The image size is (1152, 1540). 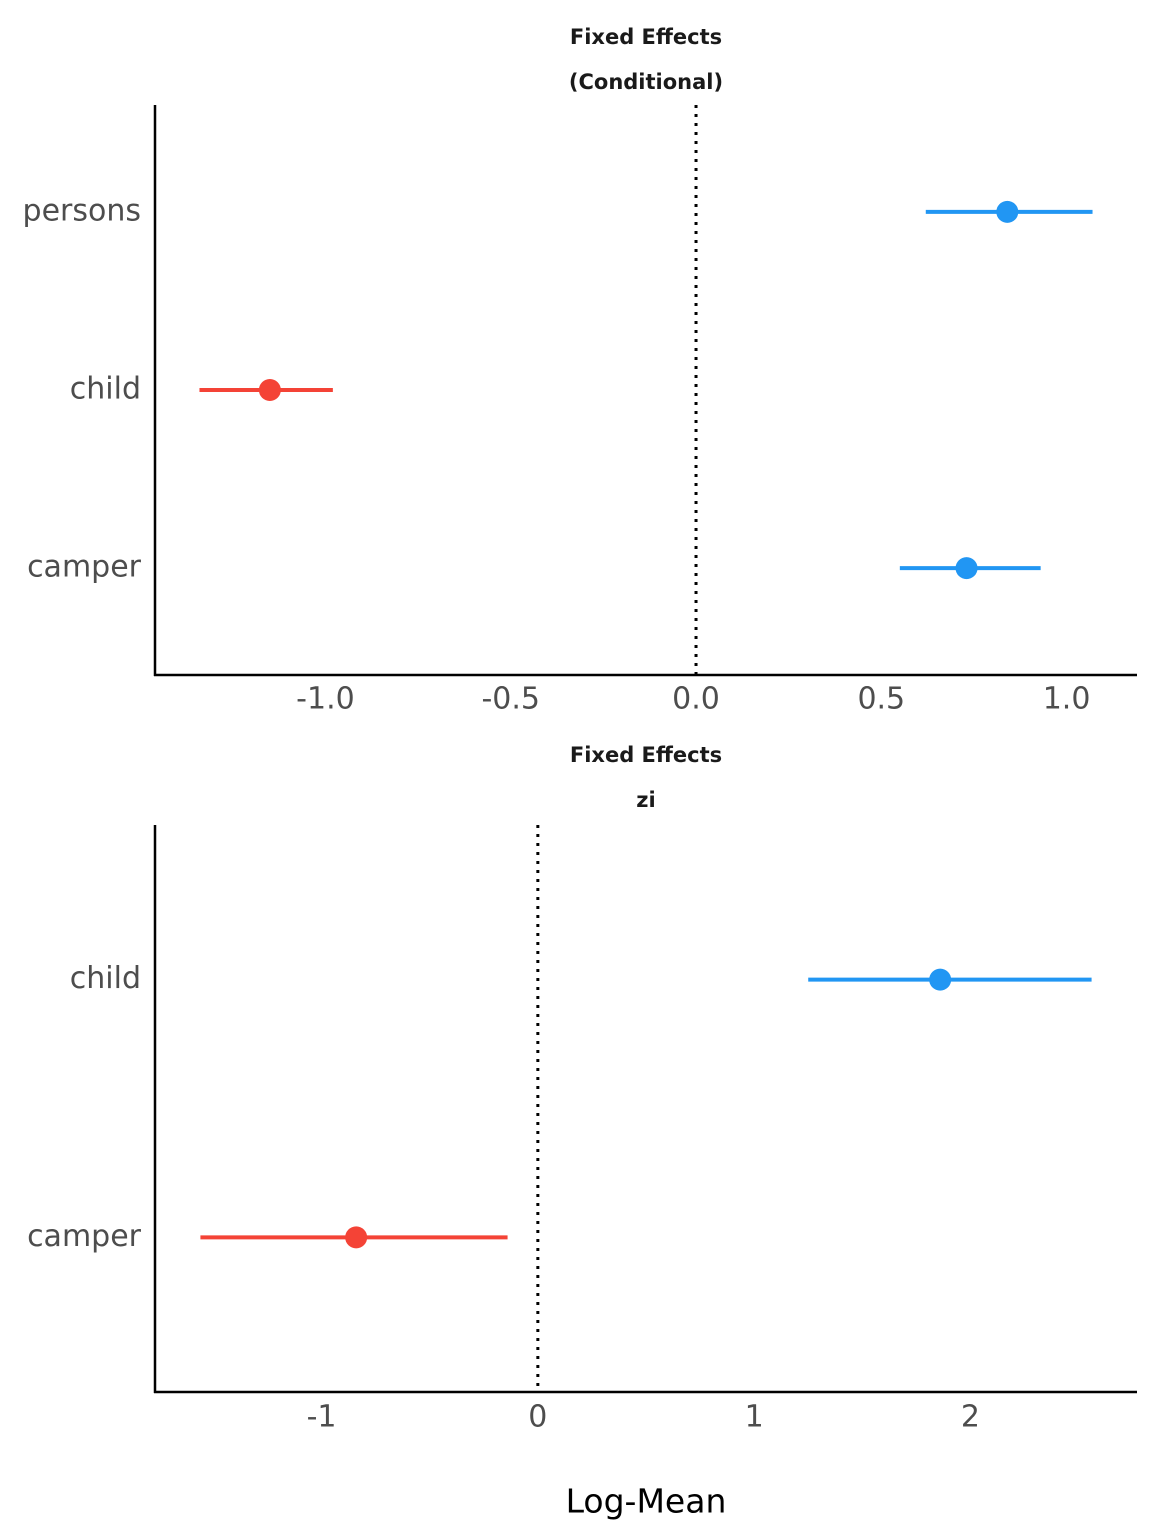 What do you see at coordinates (646, 1501) in the screenshot?
I see `x-axis-label: Log-Mean` at bounding box center [646, 1501].